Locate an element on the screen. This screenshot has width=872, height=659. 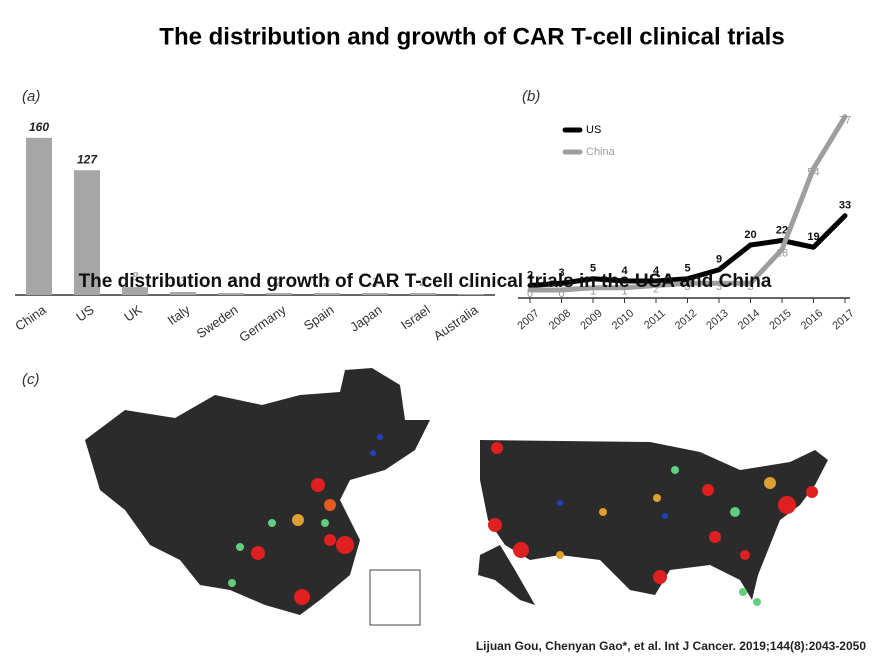
x-tick-label: 2010 is located at coordinates (623, 319).